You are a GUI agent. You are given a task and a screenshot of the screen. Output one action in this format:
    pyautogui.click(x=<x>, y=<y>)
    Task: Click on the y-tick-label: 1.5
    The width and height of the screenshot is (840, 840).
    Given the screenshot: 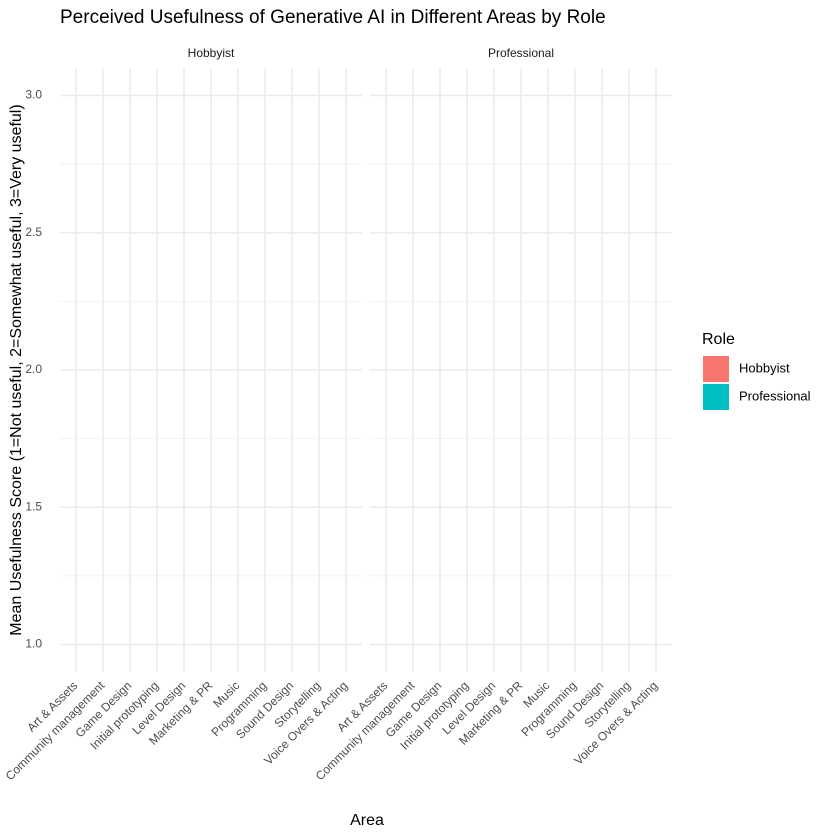 What is the action you would take?
    pyautogui.click(x=33, y=506)
    